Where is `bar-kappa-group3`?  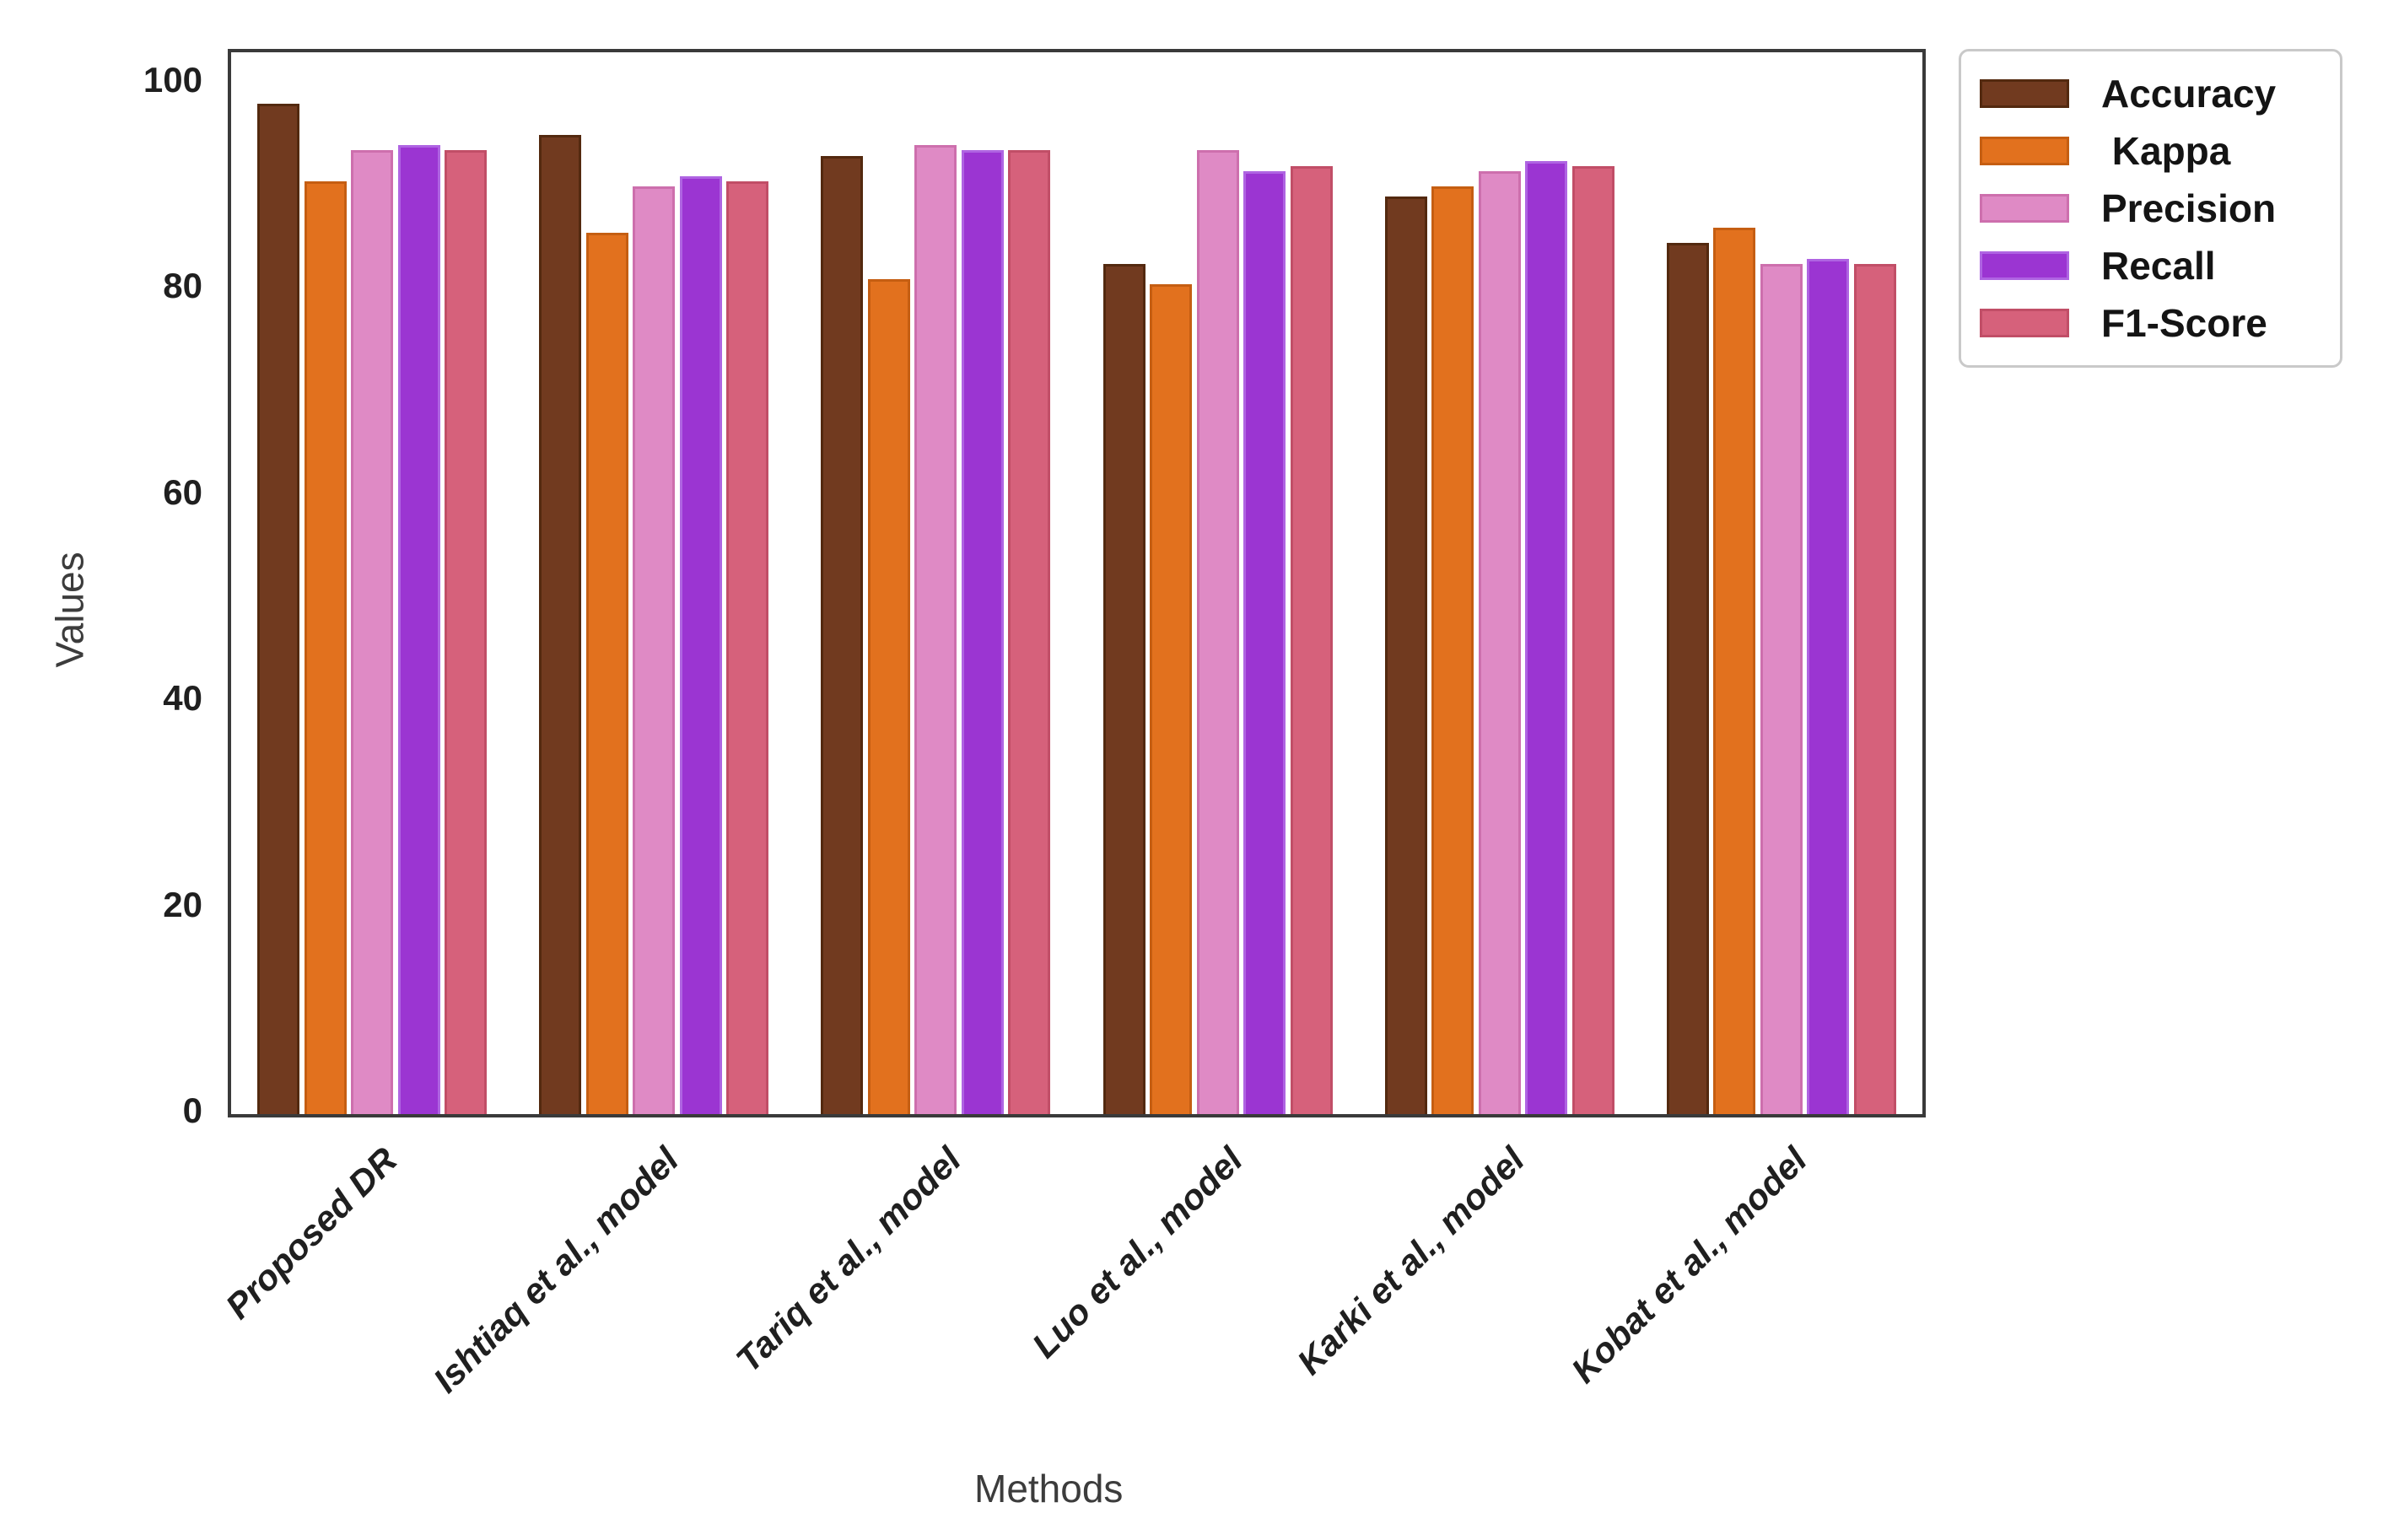 bar-kappa-group3 is located at coordinates (889, 697).